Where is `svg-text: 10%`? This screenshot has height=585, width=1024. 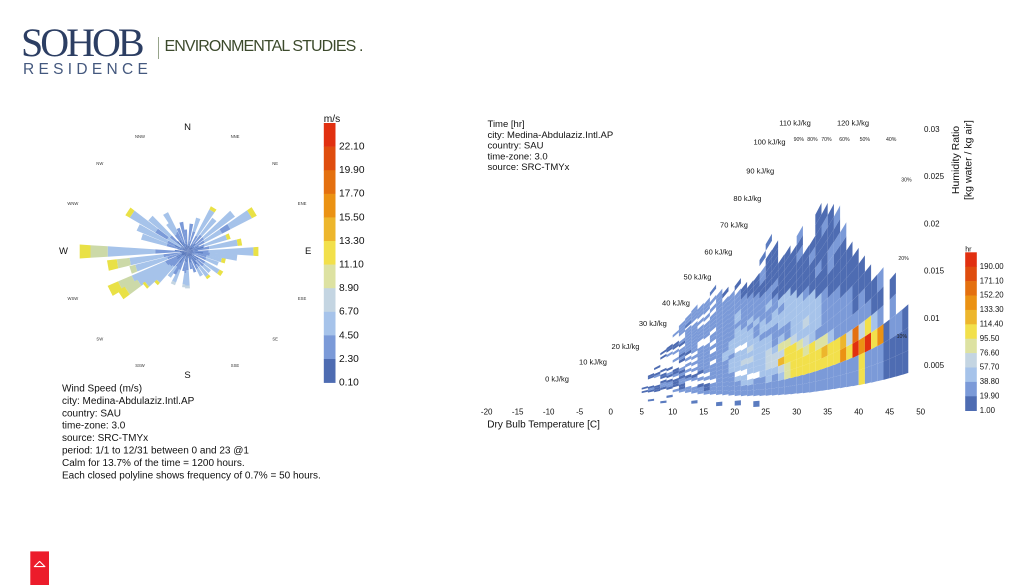 svg-text: 10% is located at coordinates (902, 337).